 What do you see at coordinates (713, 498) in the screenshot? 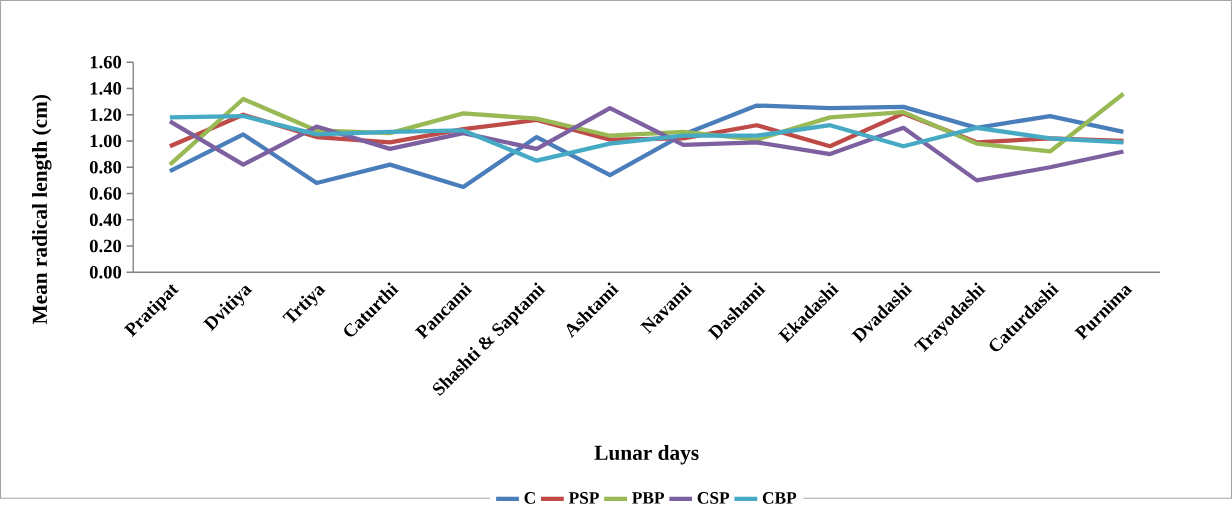
I see `legend-label: CSP` at bounding box center [713, 498].